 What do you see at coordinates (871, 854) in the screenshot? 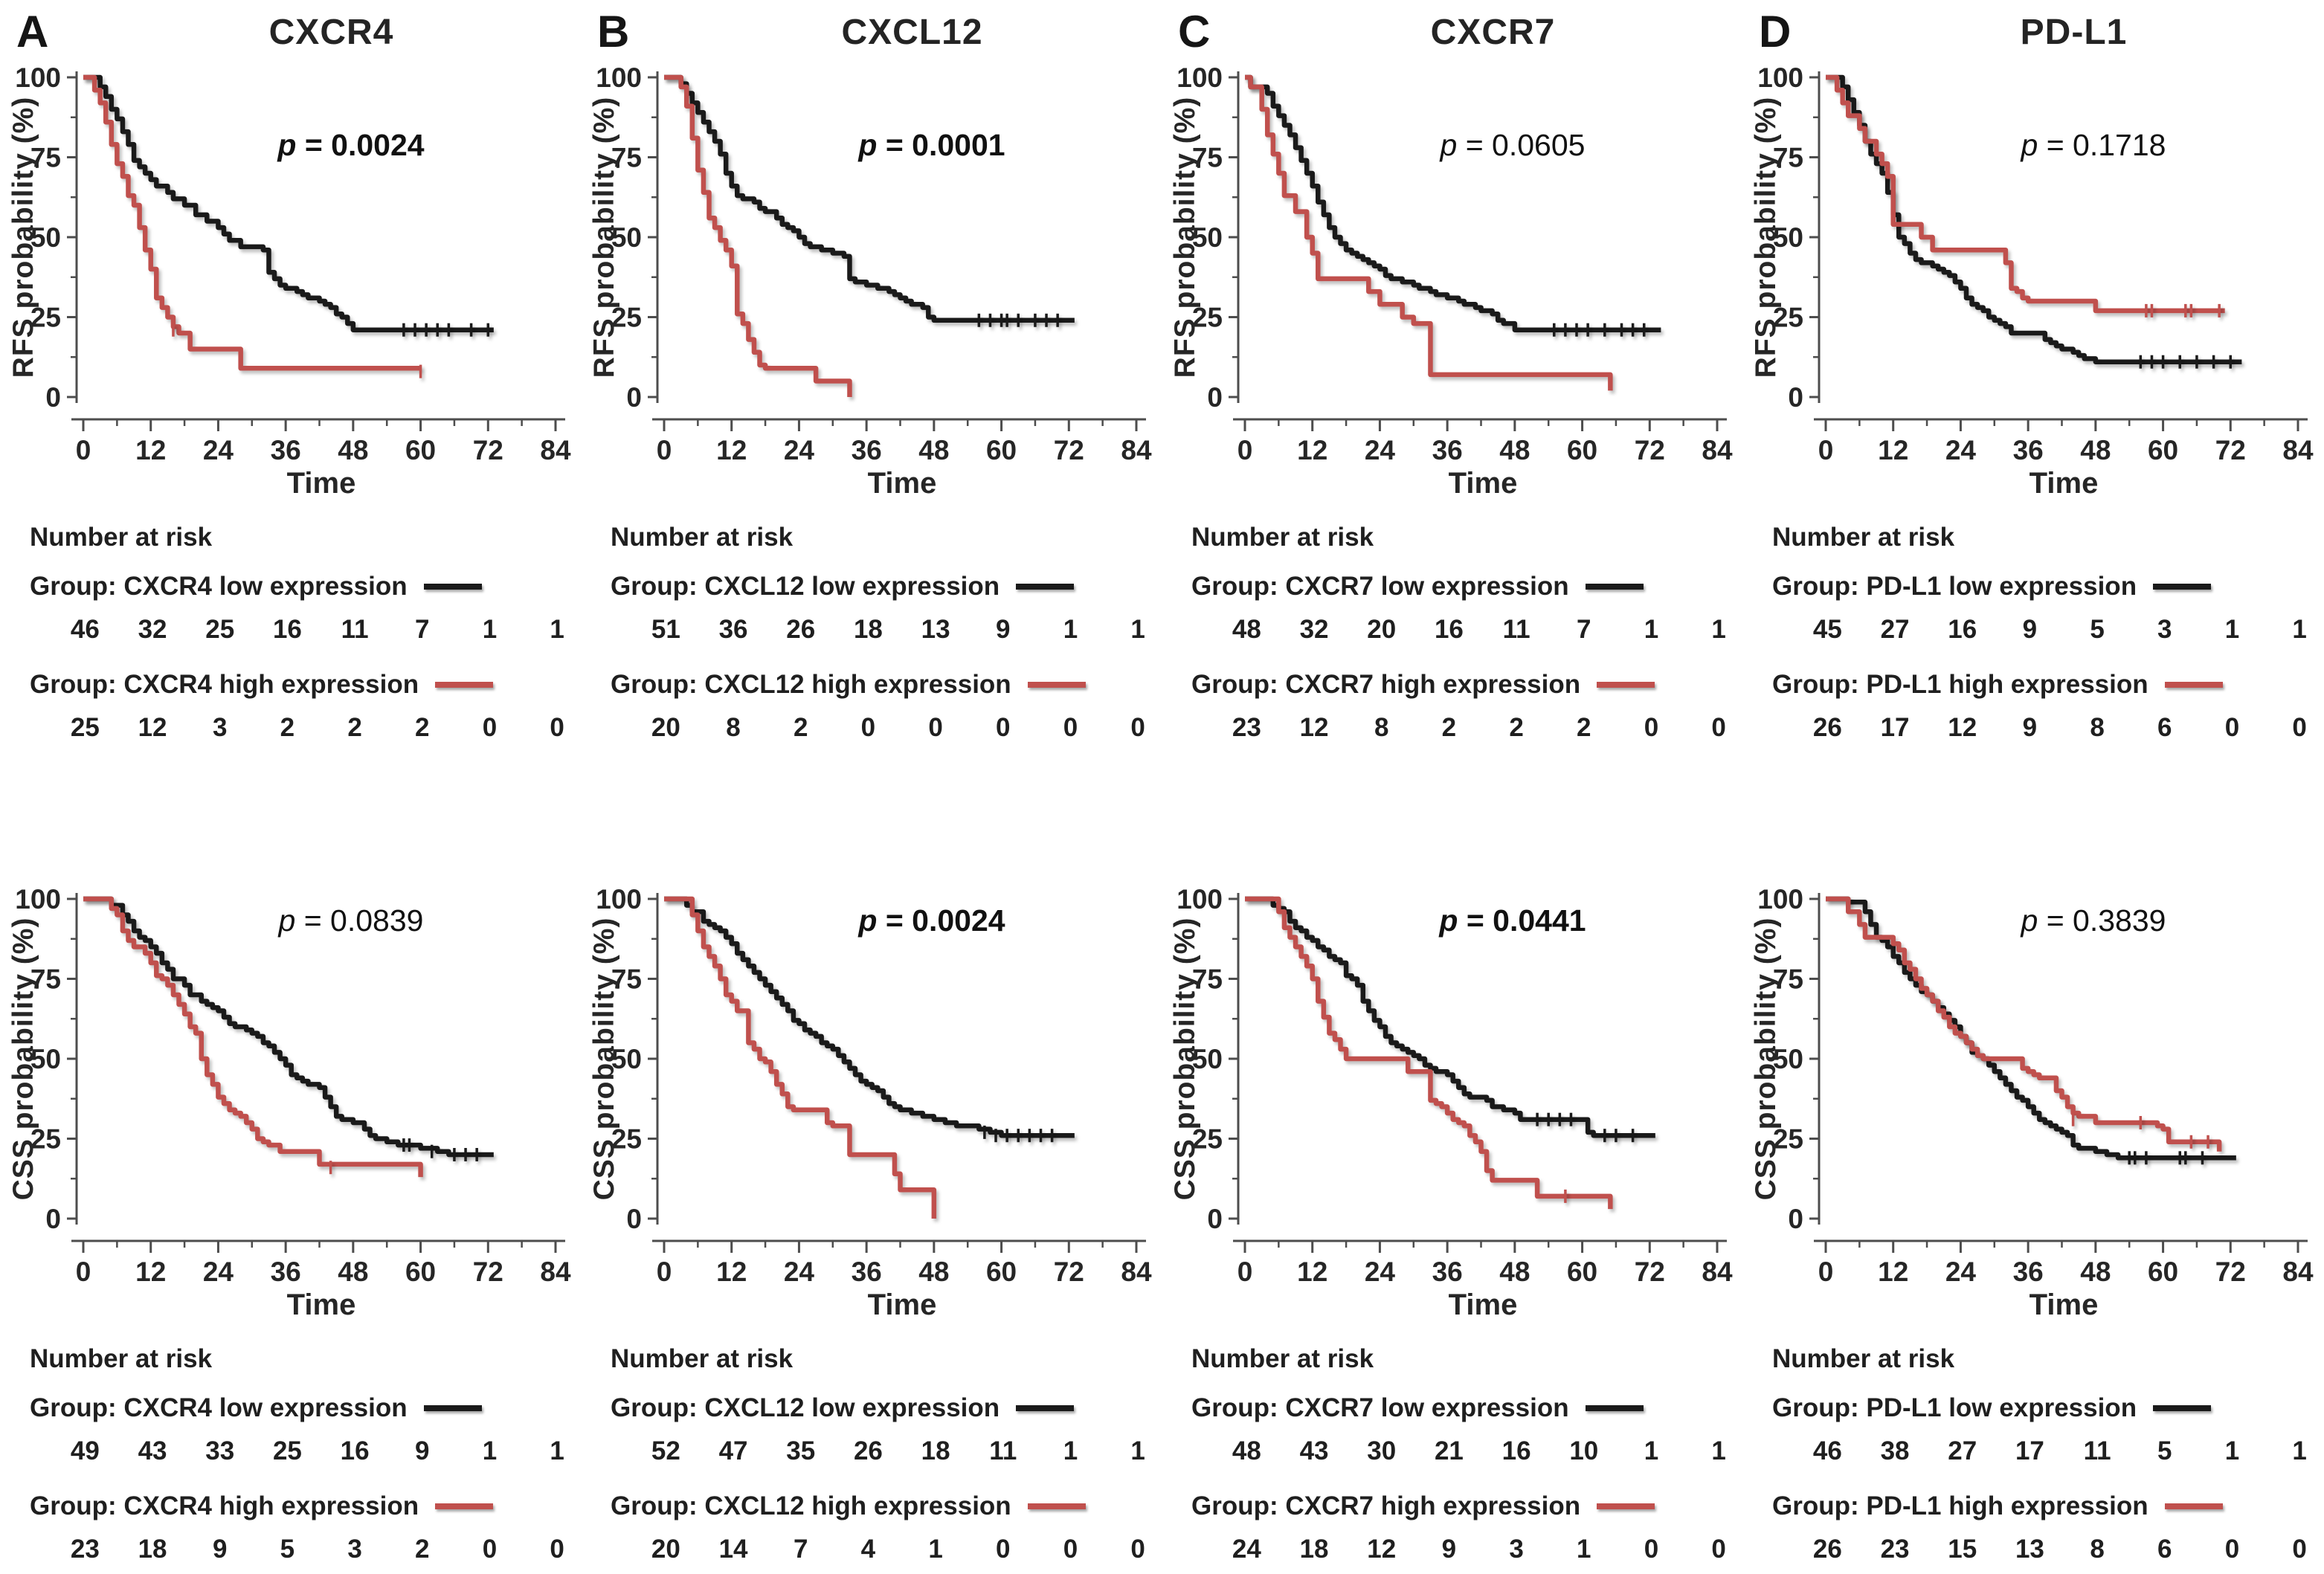
I see `panel-header` at bounding box center [871, 854].